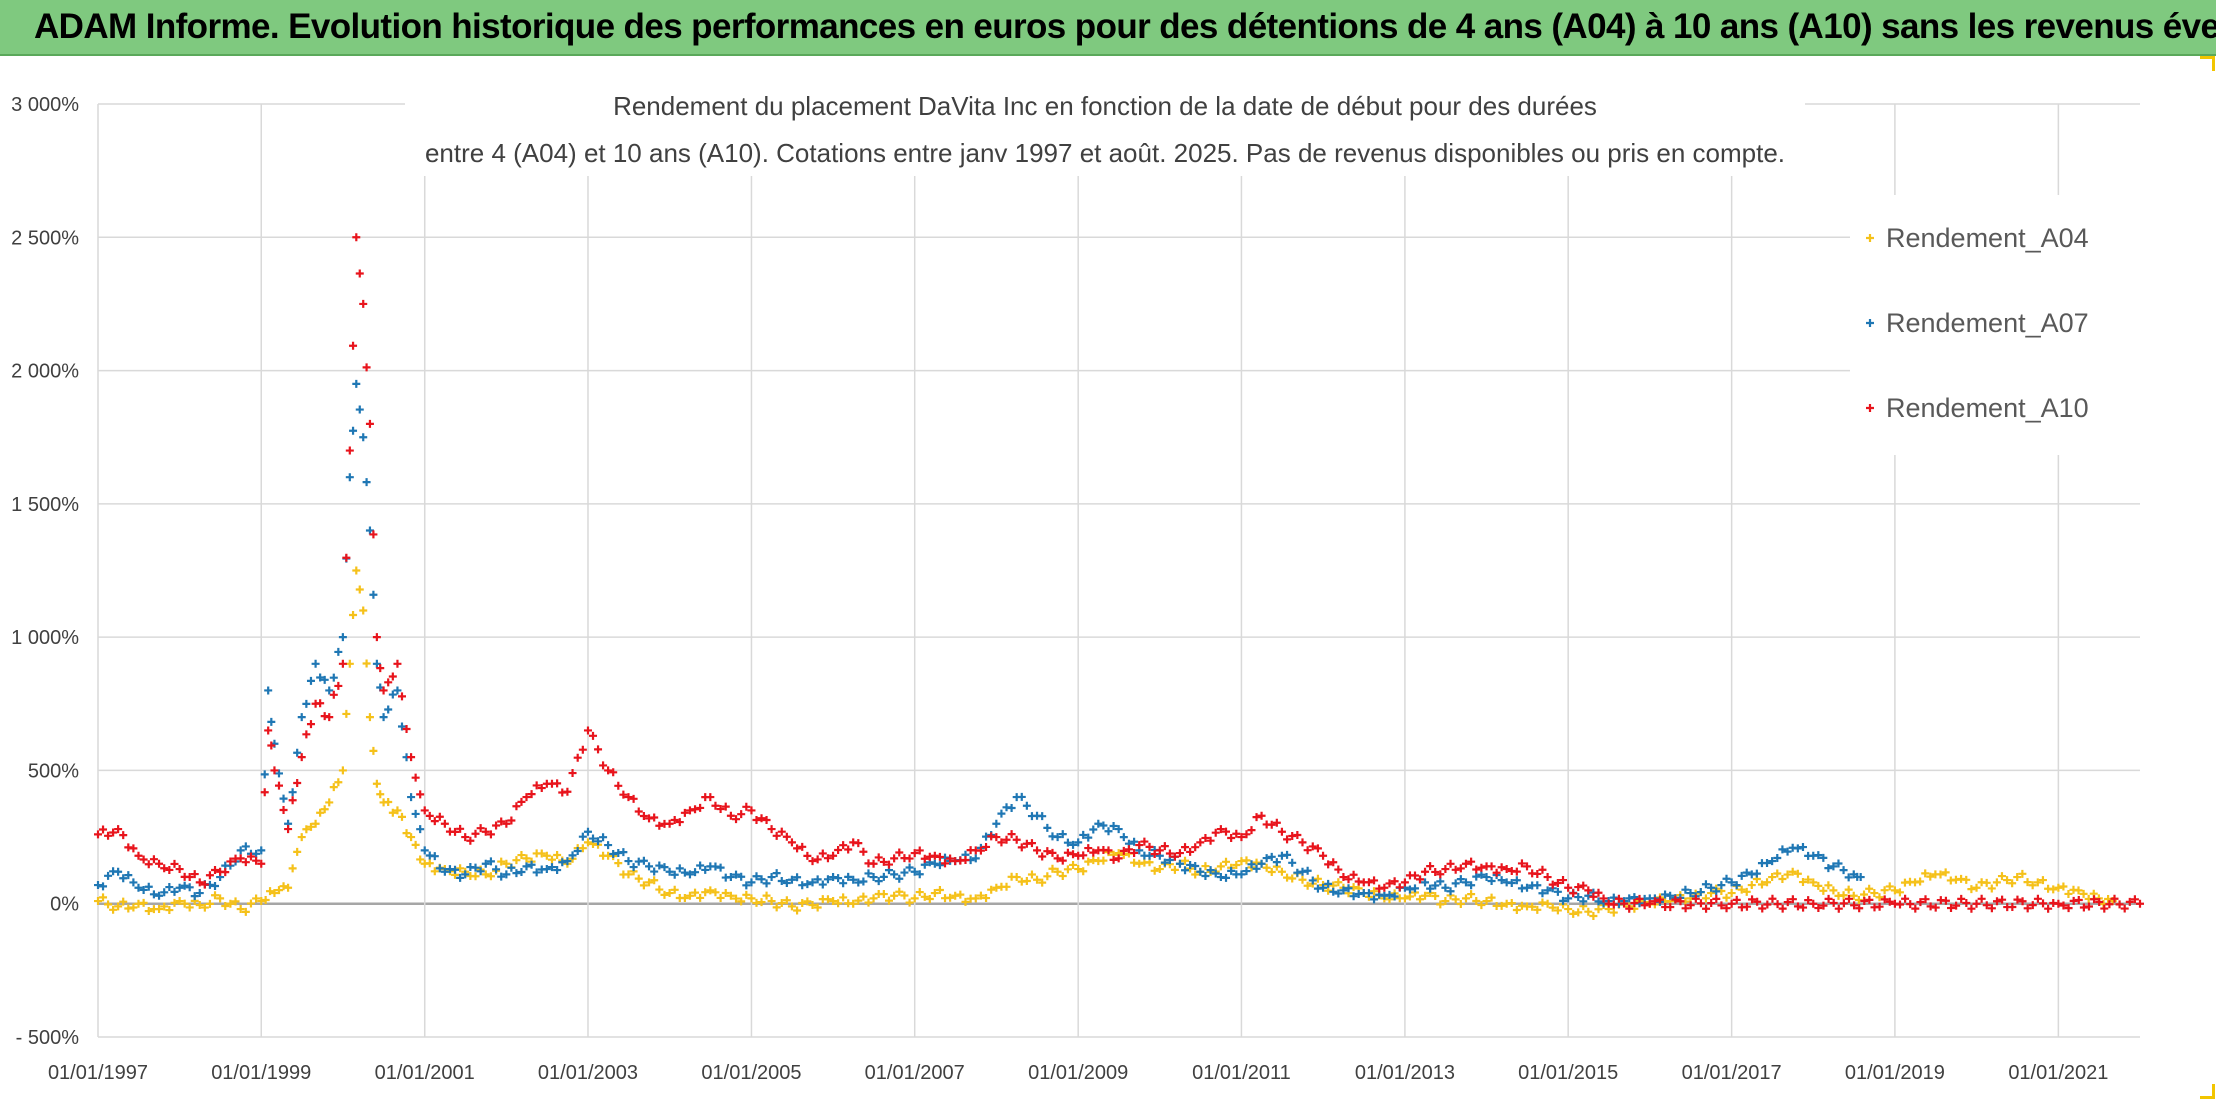 The width and height of the screenshot is (2216, 1102). Describe the element at coordinates (53, 771) in the screenshot. I see `y-tick-label: 500%` at that location.